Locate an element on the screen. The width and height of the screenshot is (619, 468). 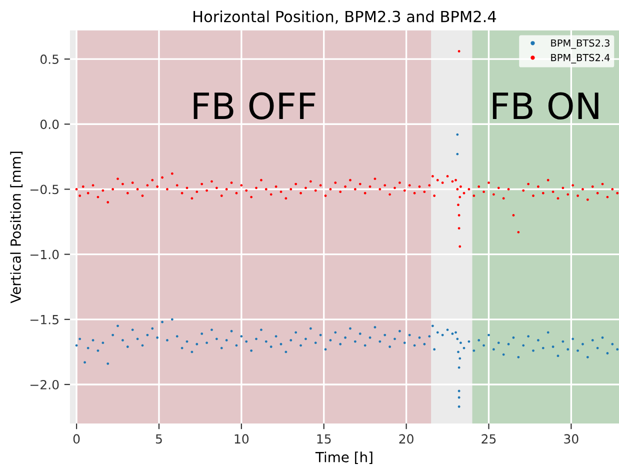
y-tick-label: 0.0 is located at coordinates (49, 125).